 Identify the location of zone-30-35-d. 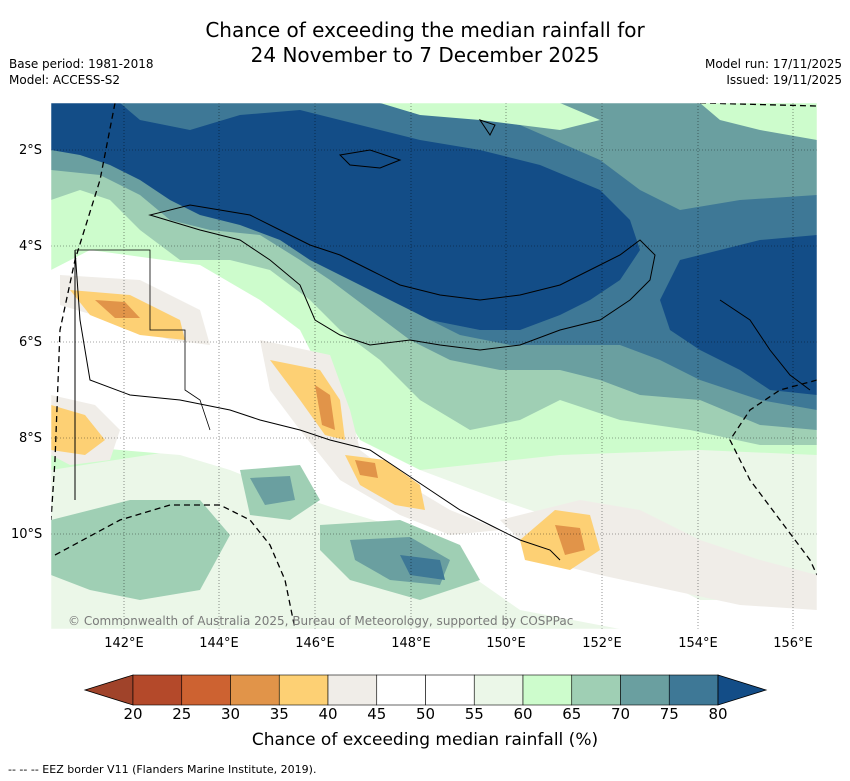
(570, 540).